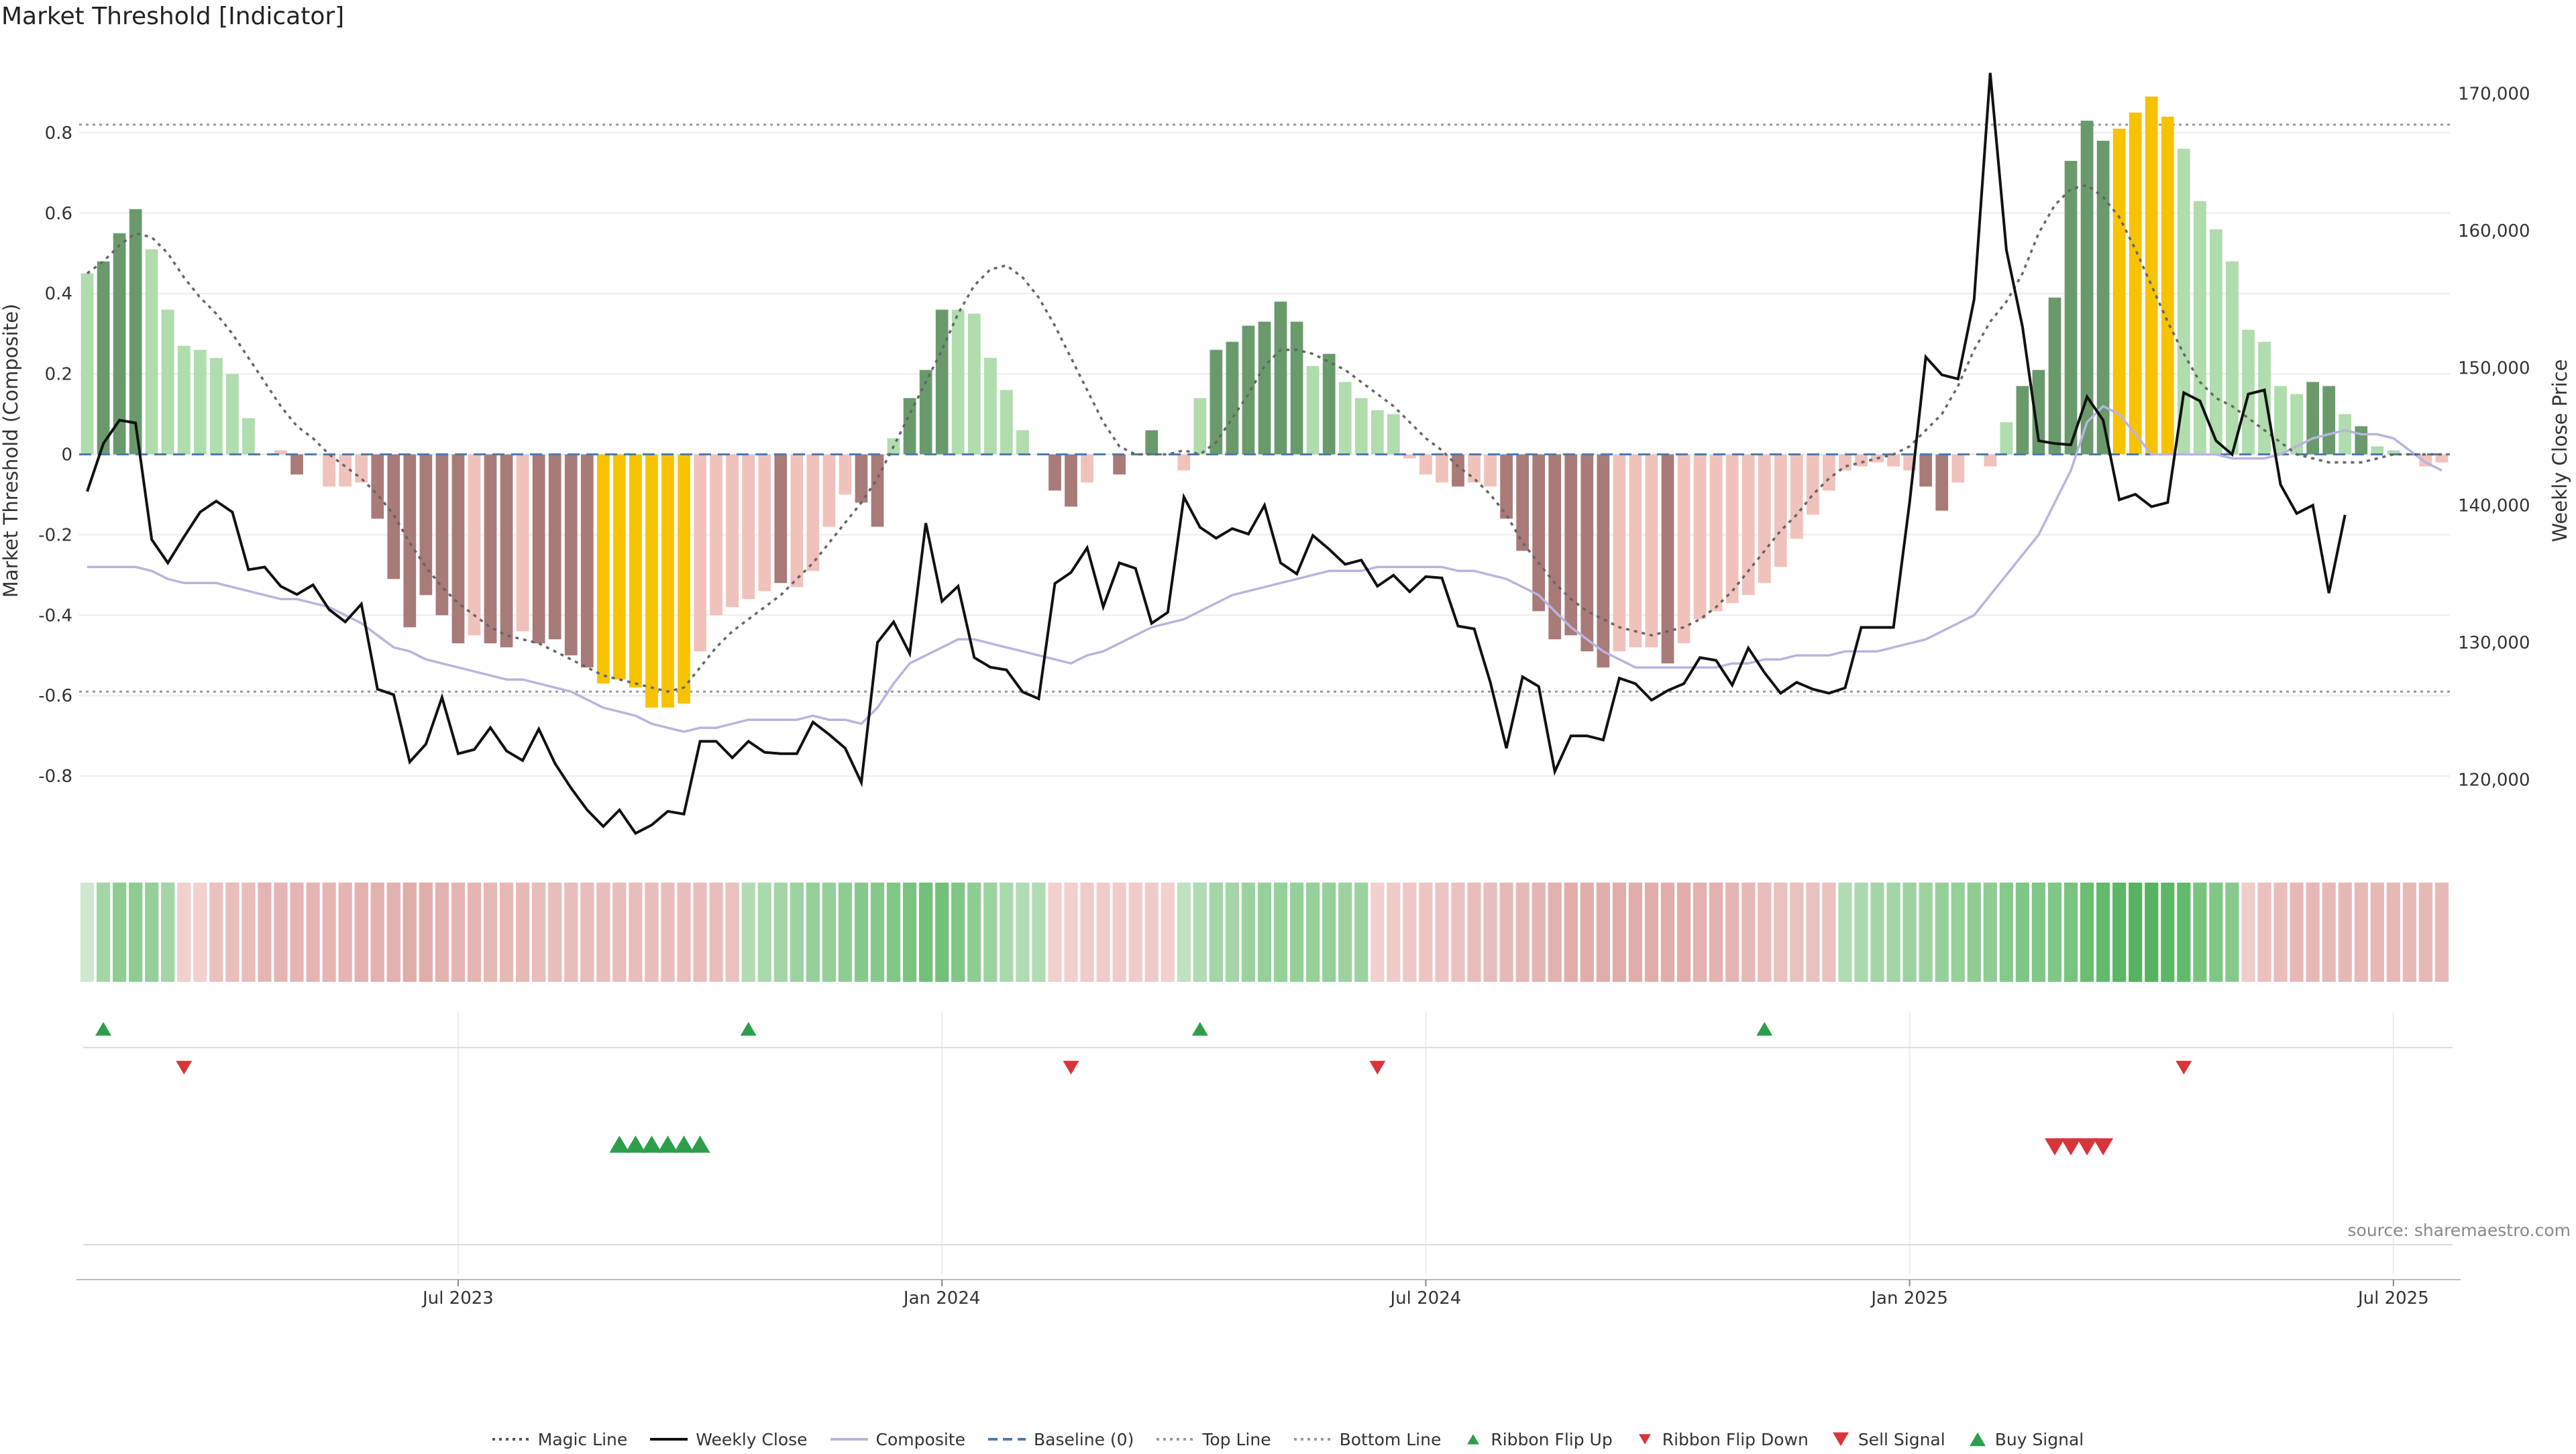  I want to click on x-tick-label: Jan 2024, so click(941, 1298).